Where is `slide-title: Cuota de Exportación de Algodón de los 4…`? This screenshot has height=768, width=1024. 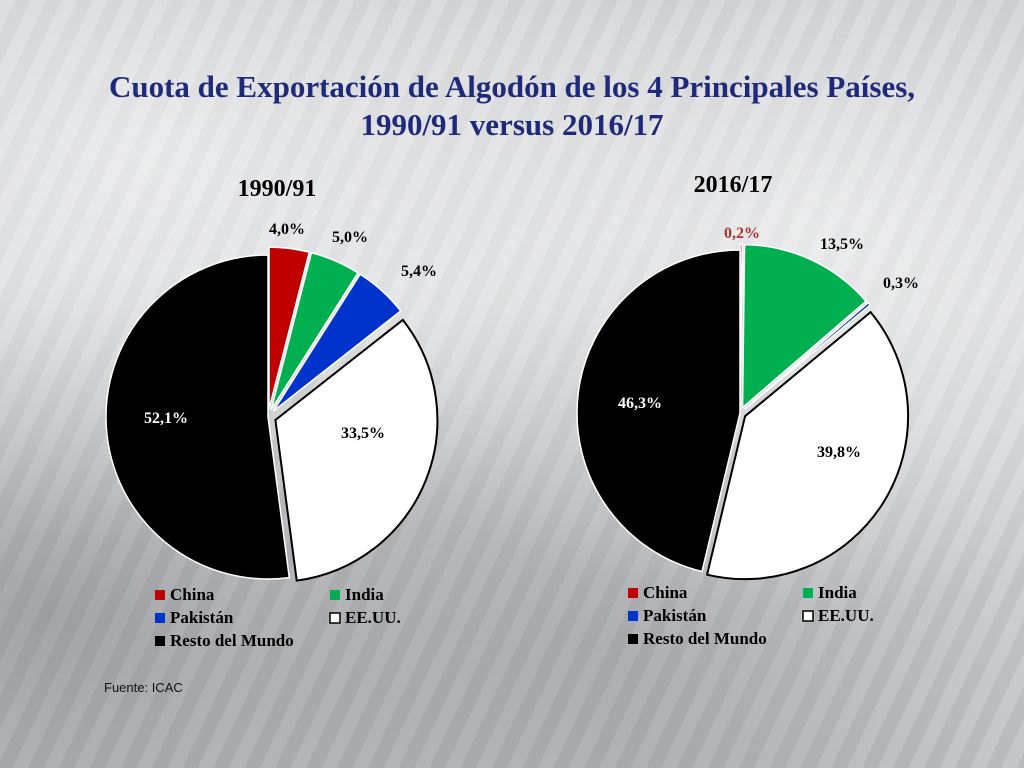
slide-title: Cuota de Exportación de Algodón de los 4… is located at coordinates (512, 106).